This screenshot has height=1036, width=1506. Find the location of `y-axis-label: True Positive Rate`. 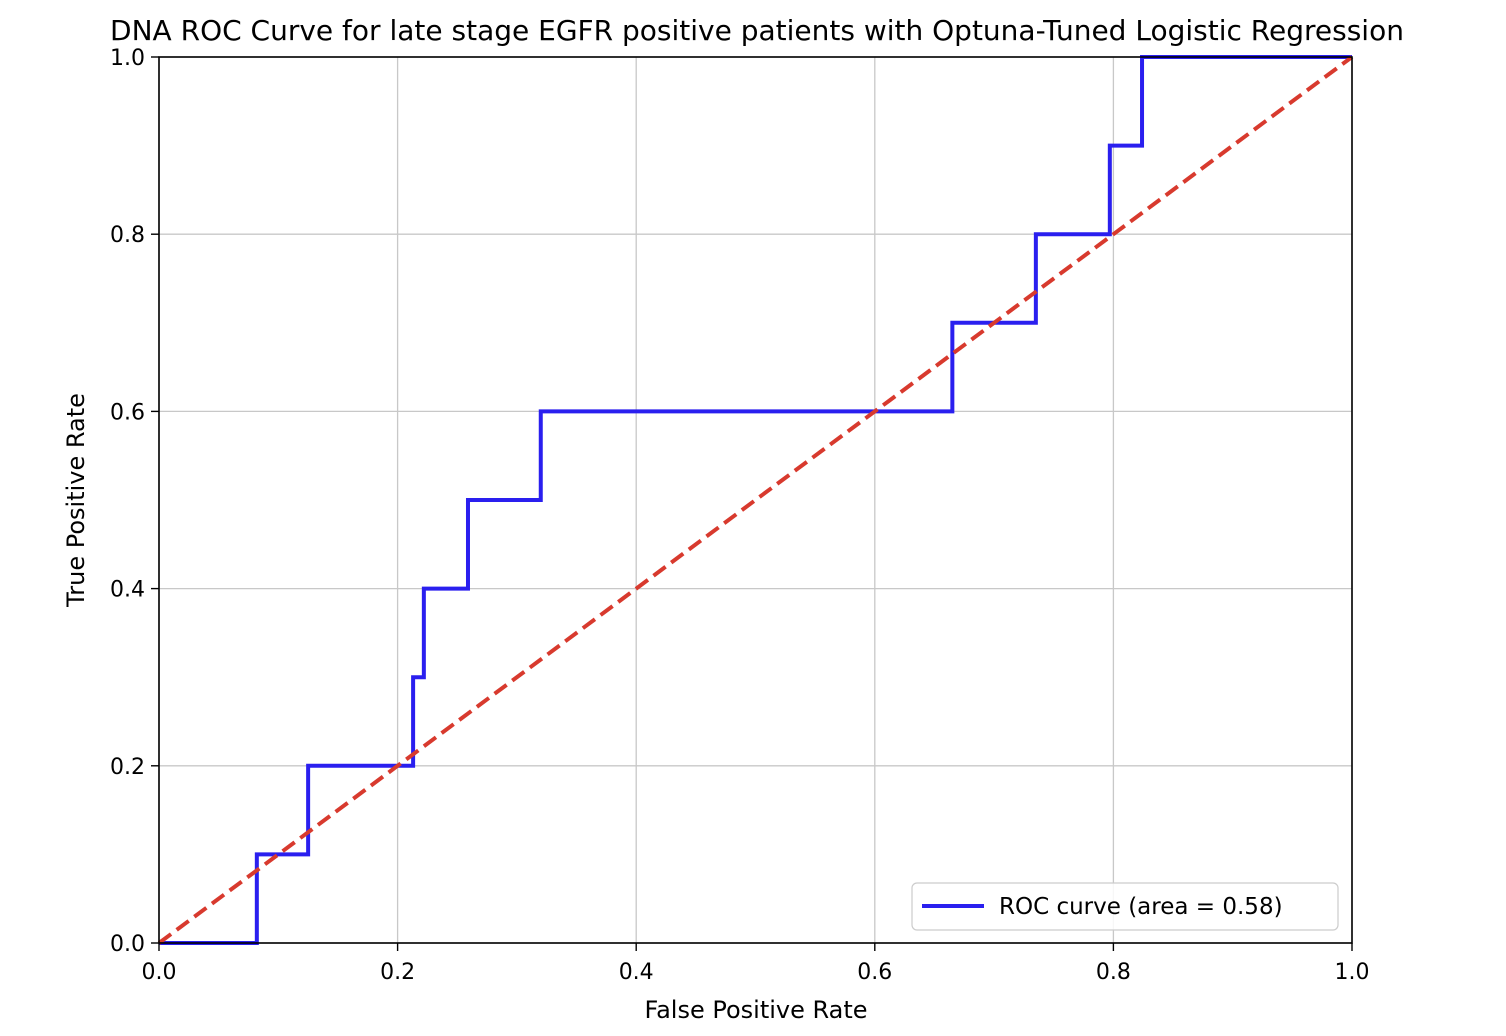

y-axis-label: True Positive Rate is located at coordinates (76, 500).